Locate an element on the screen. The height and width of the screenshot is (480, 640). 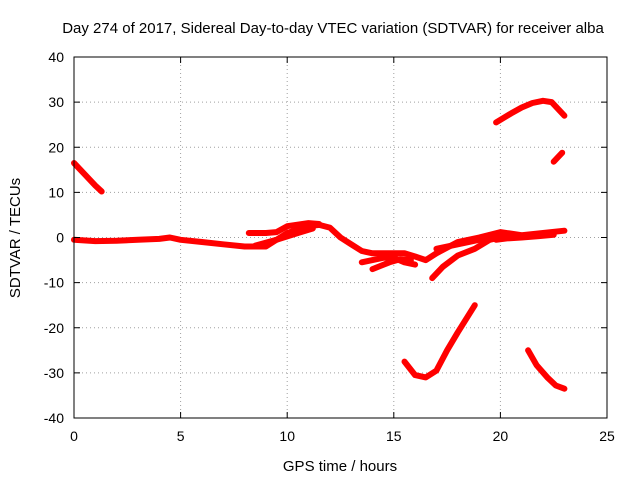
x-tick-label: 10 is located at coordinates (287, 436).